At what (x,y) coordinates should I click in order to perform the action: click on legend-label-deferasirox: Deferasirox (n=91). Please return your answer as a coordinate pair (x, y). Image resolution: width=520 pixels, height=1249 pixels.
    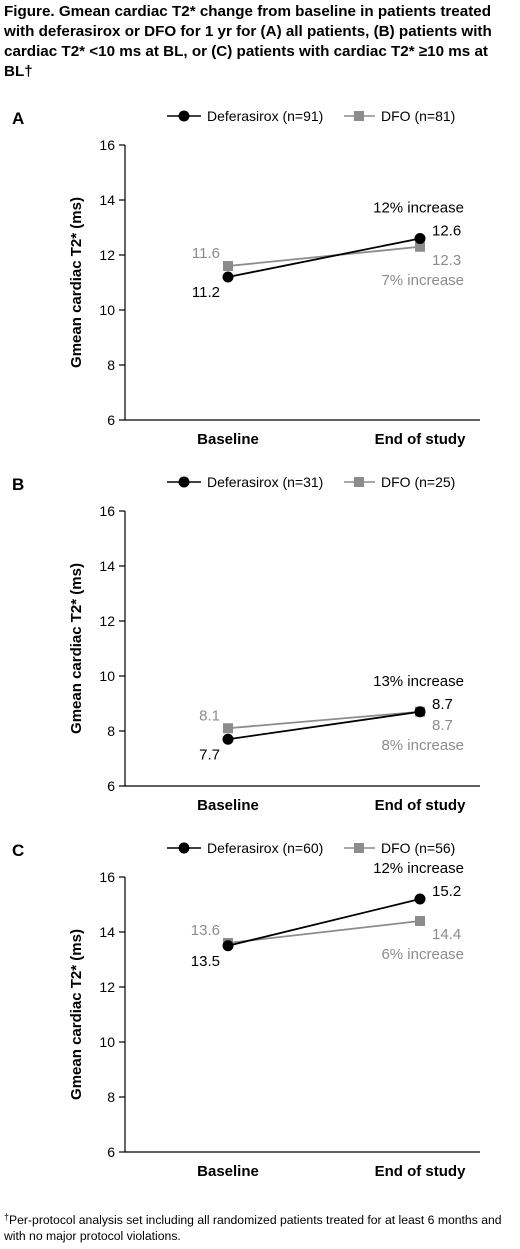
    Looking at the image, I should click on (265, 116).